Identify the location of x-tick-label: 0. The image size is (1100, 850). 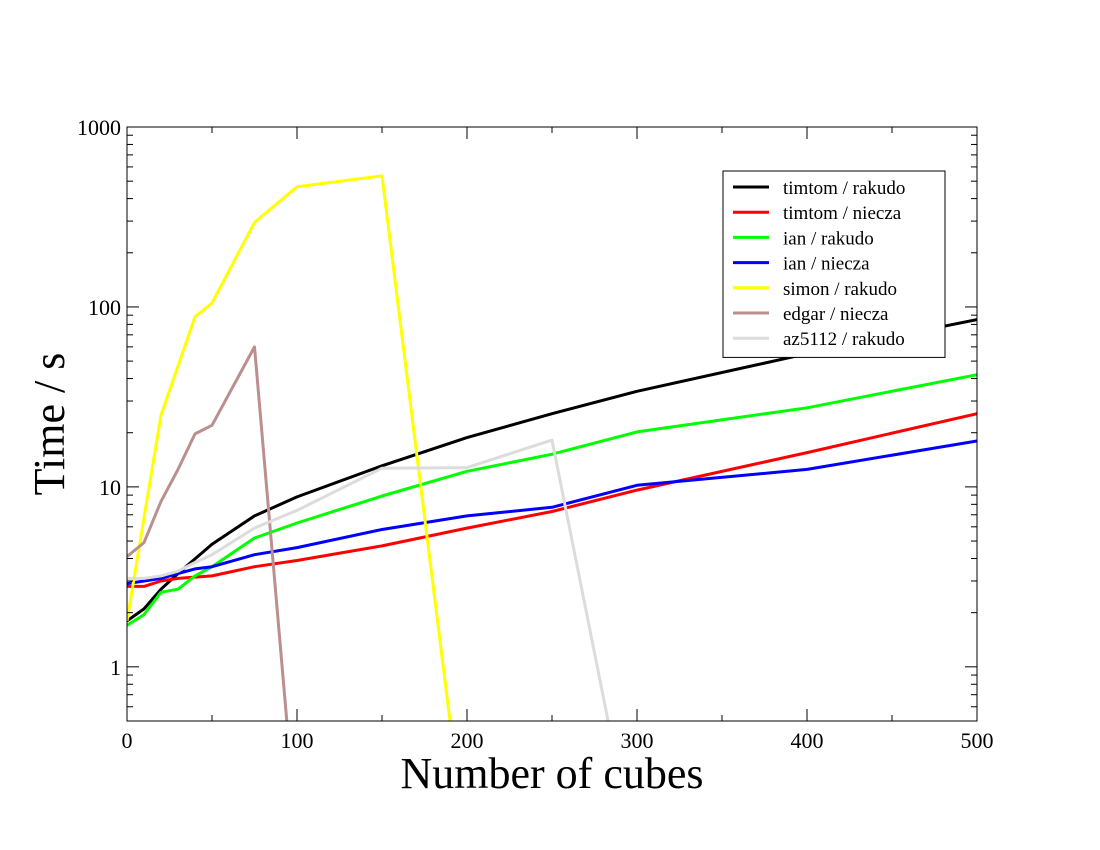
(127, 740).